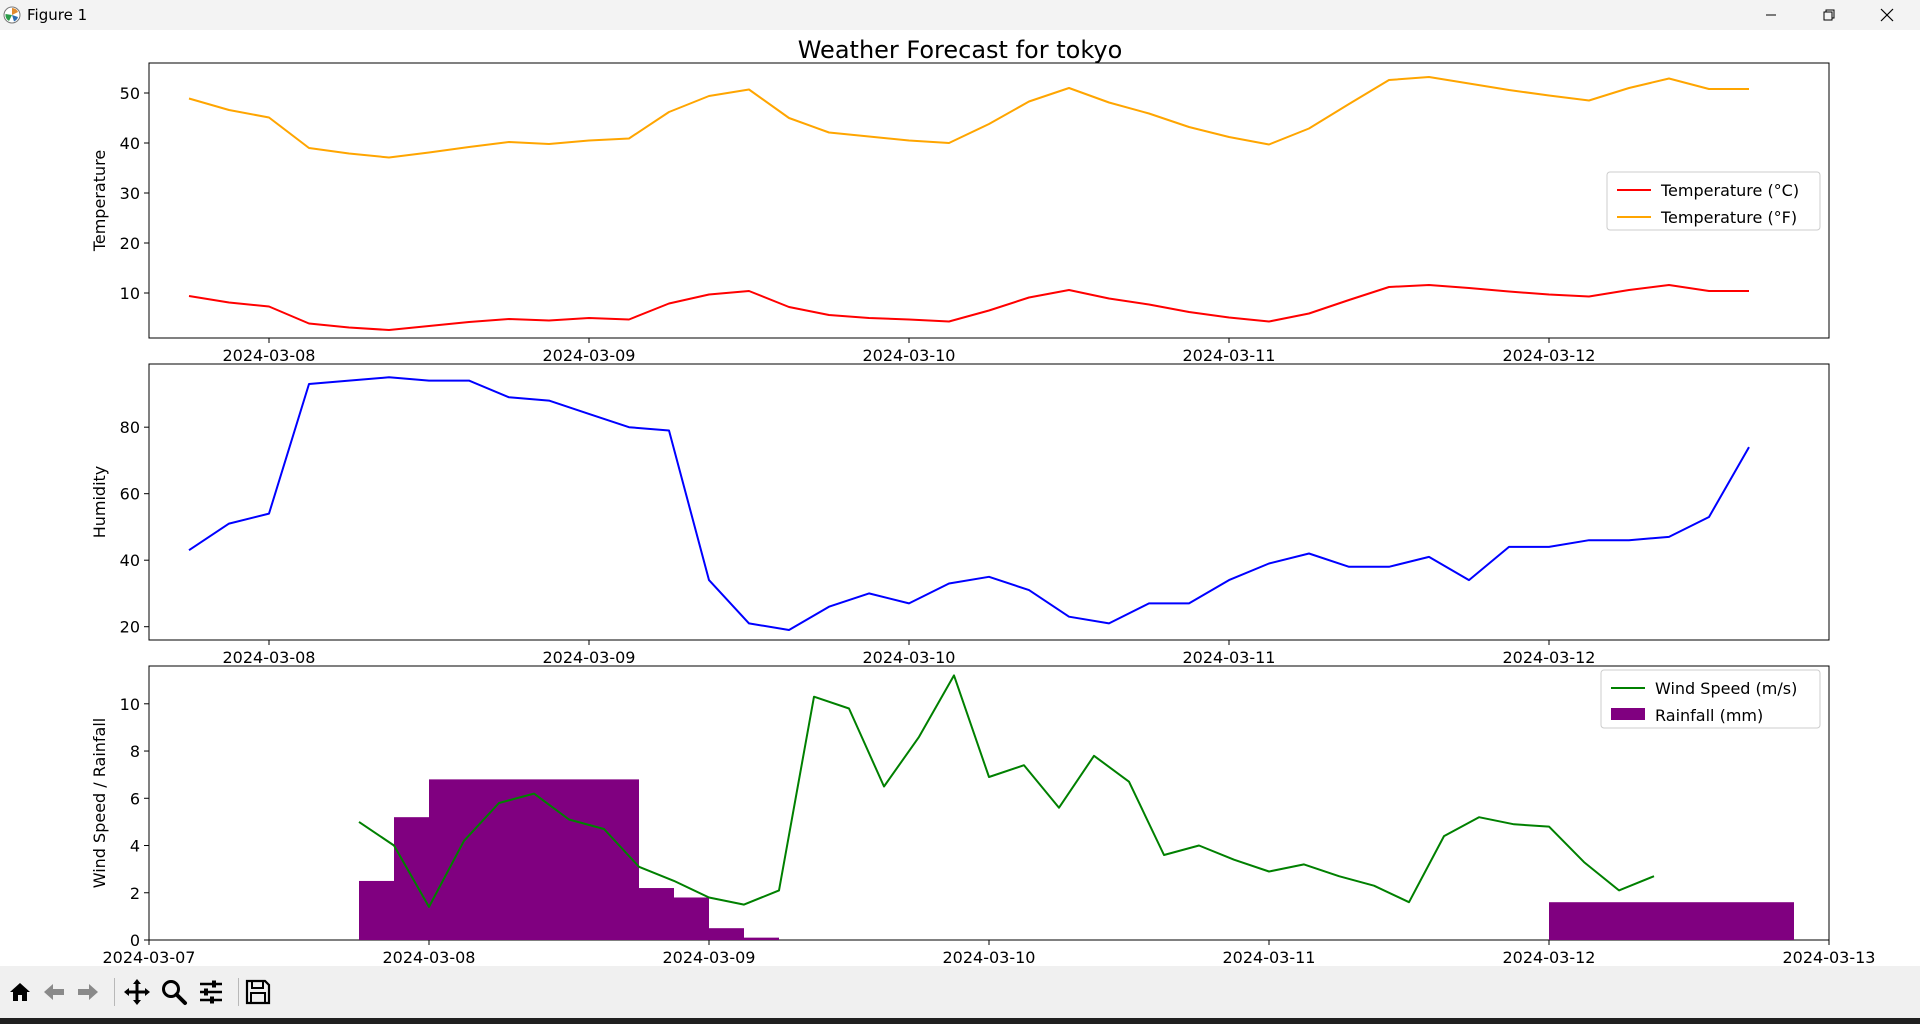  I want to click on pan-icon, so click(137, 992).